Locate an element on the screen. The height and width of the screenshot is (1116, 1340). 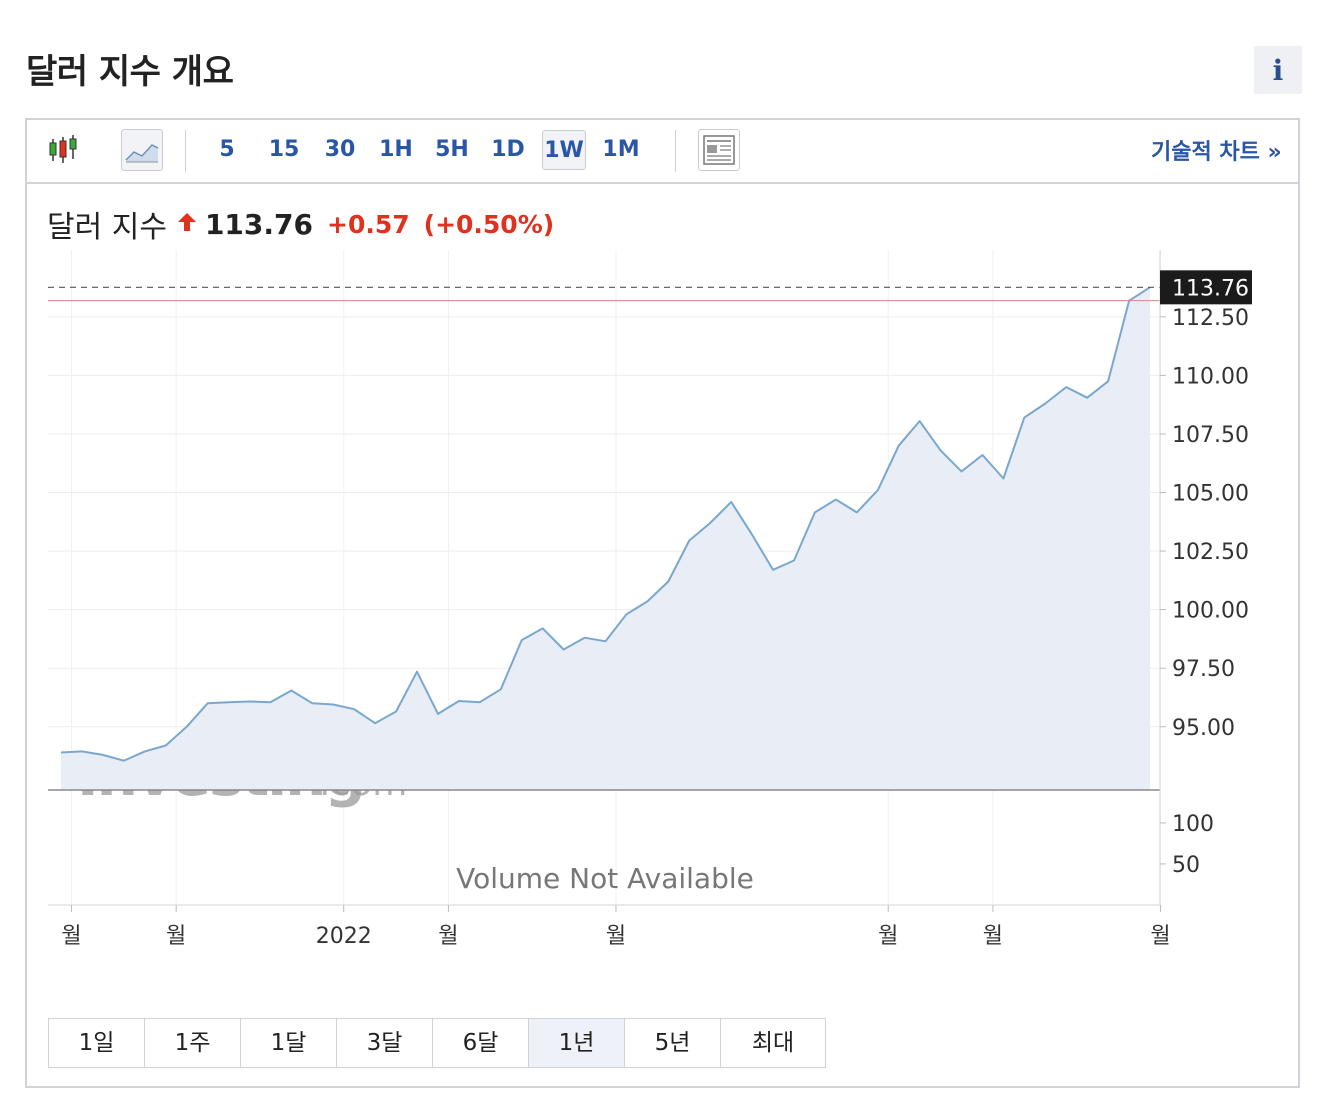
quote-summary: 달러 지수 113.76 +0.57 (+0.50%) is located at coordinates (300, 224).